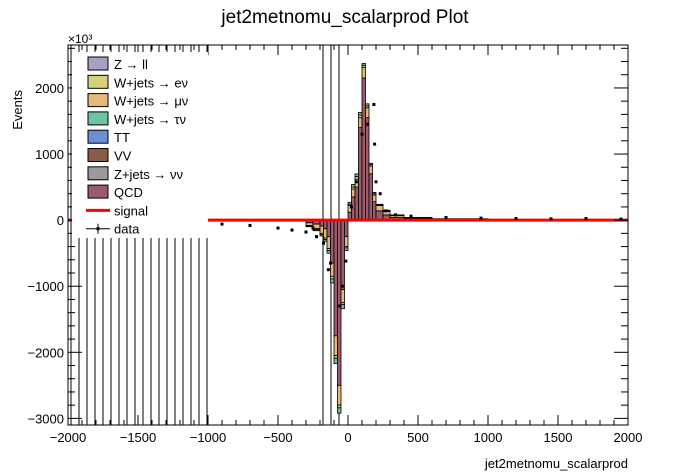  Describe the element at coordinates (131, 210) in the screenshot. I see `legend-label: signal` at that location.